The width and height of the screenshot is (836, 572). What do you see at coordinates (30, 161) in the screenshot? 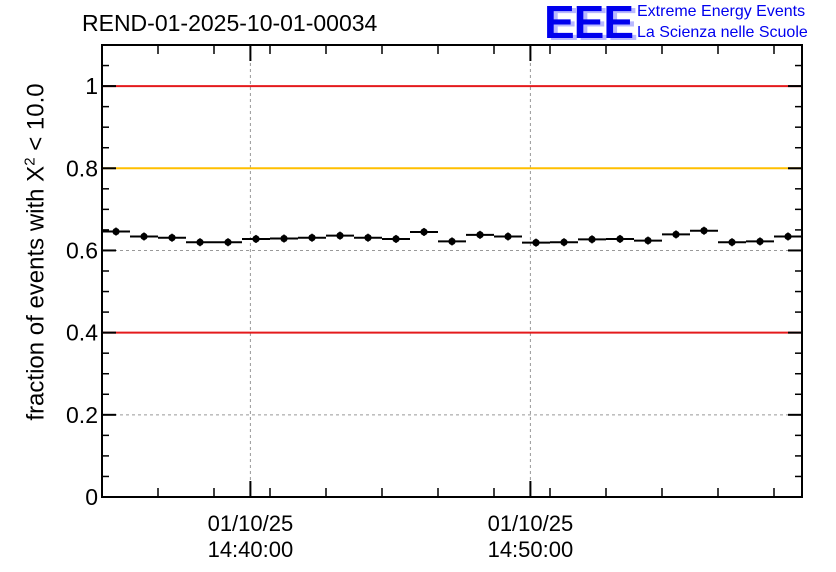
I see `y-axis-label-sup: 2` at bounding box center [30, 161].